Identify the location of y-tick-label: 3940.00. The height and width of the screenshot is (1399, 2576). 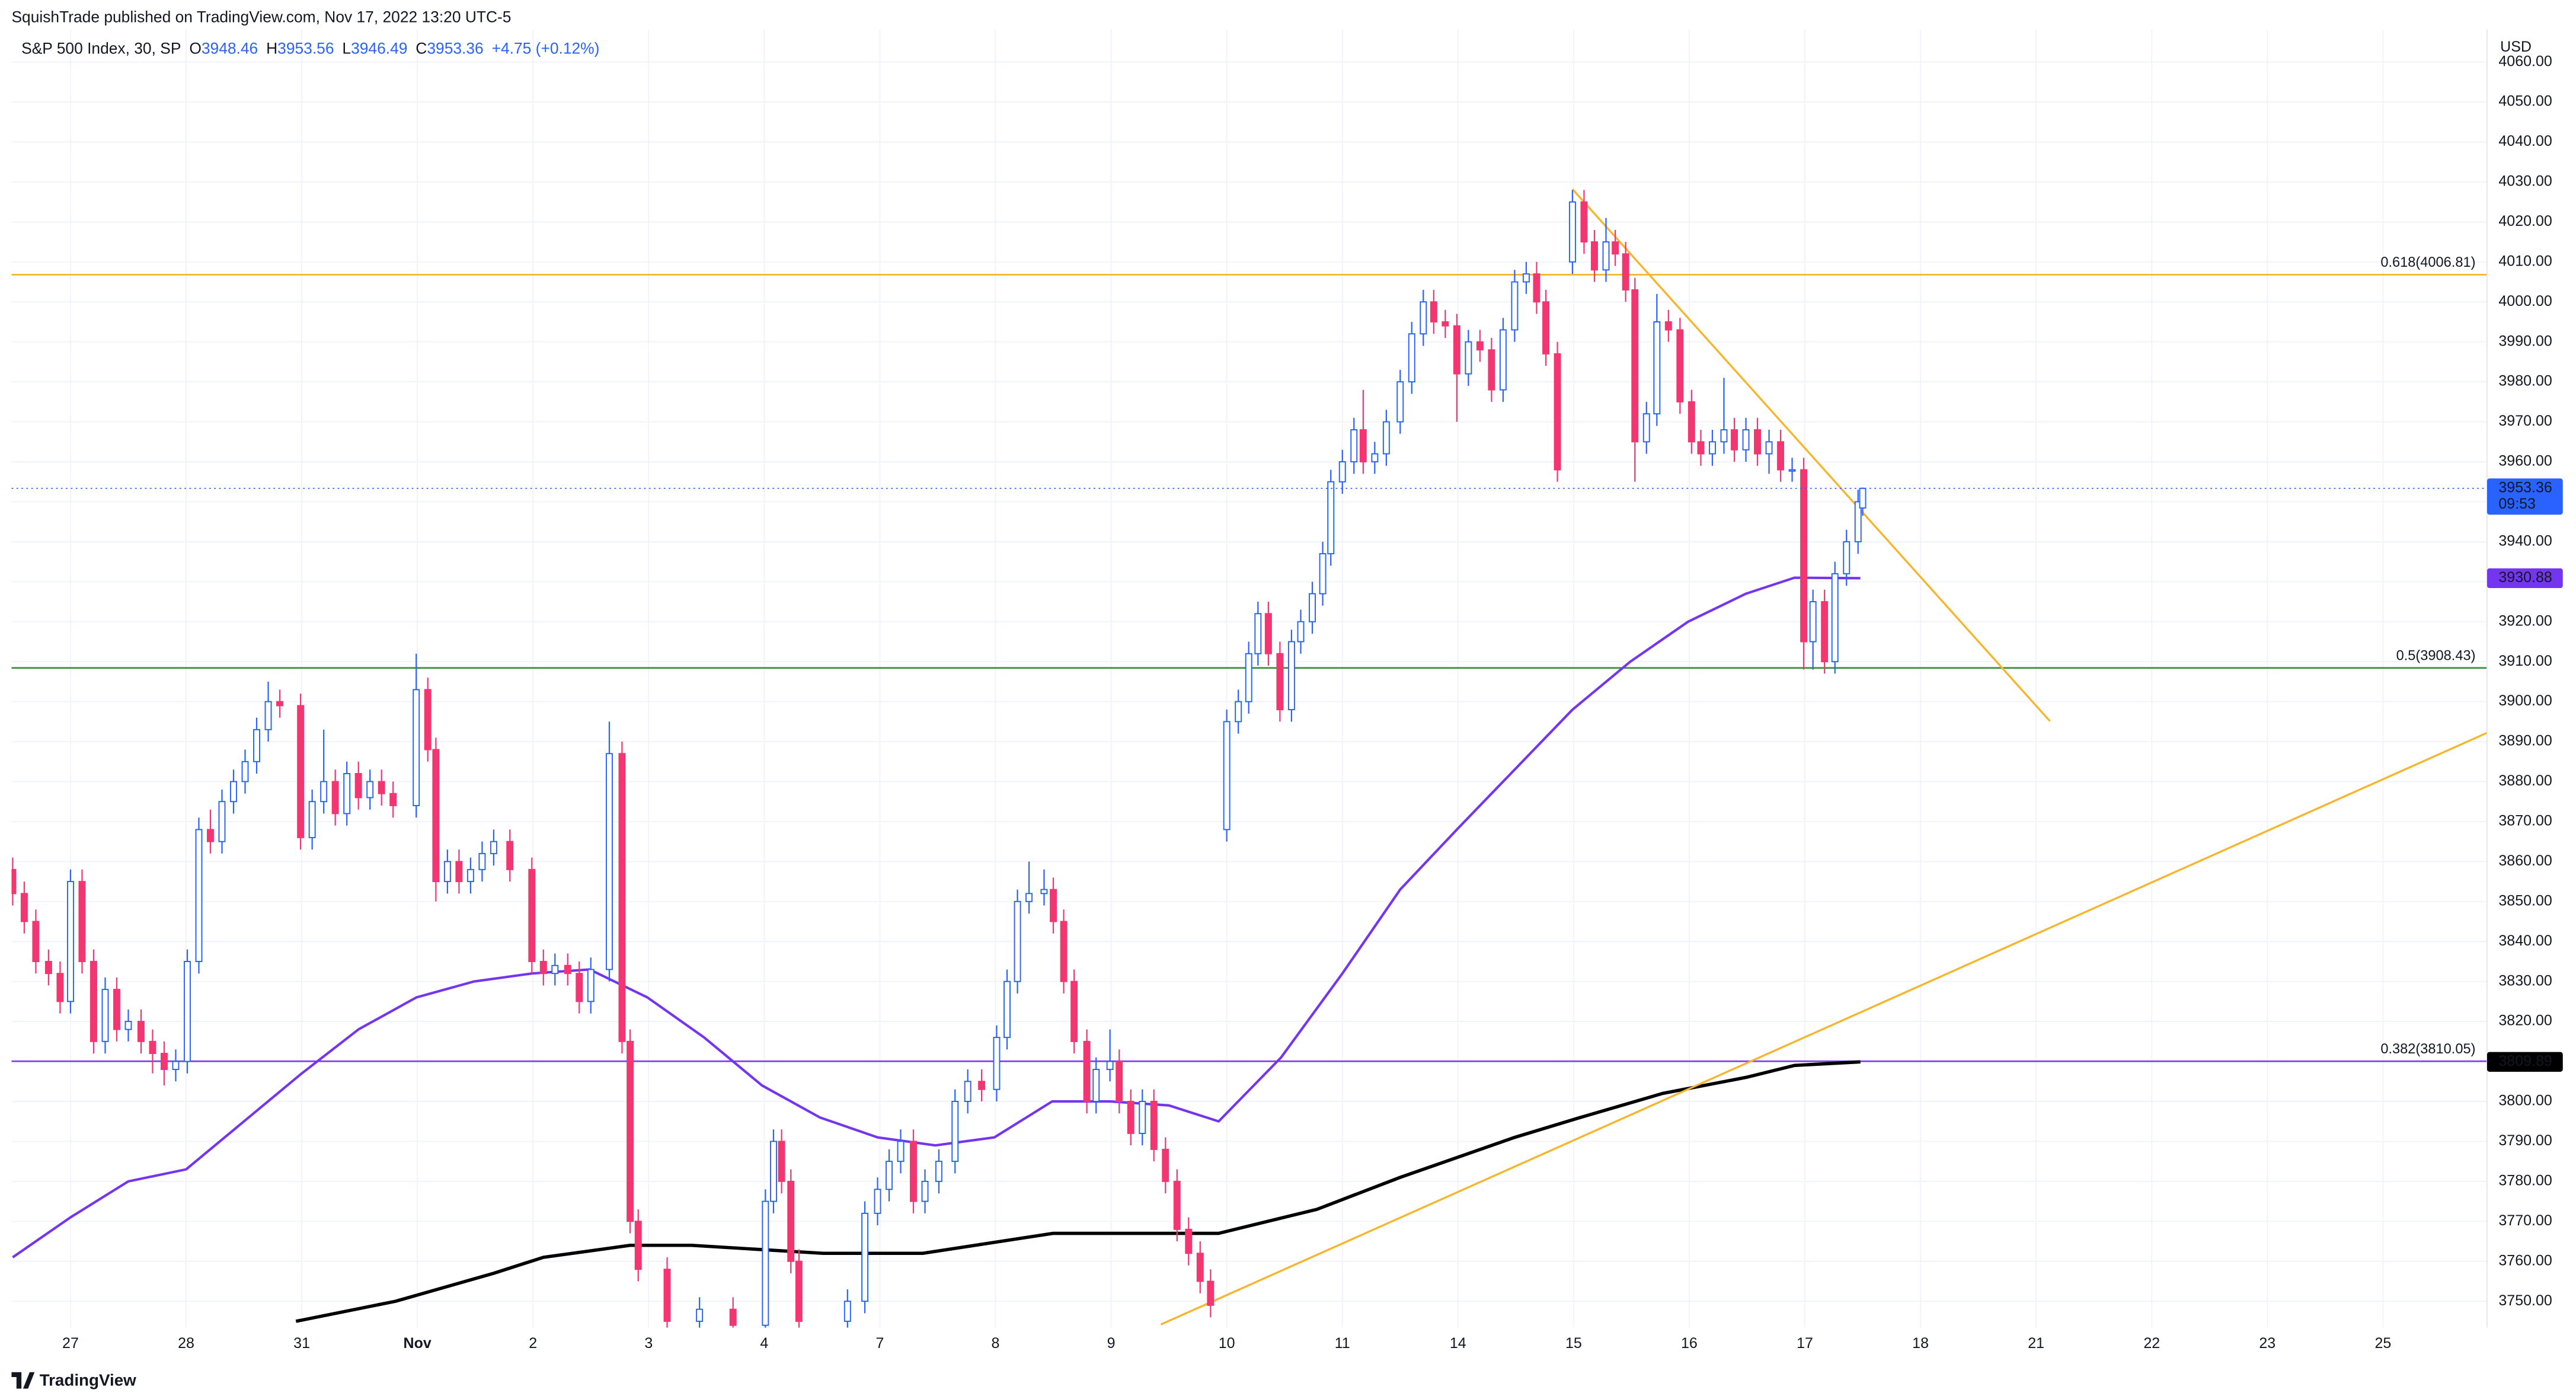
(2525, 540).